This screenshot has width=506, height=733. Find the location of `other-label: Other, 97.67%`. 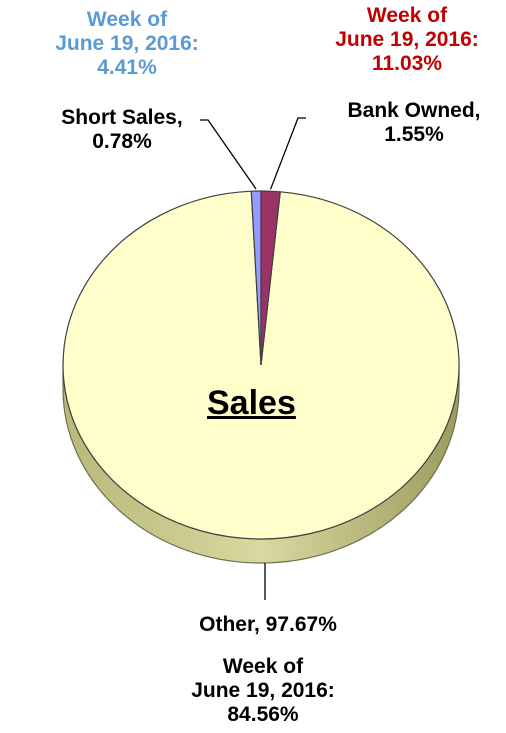

other-label: Other, 97.67% is located at coordinates (268, 624).